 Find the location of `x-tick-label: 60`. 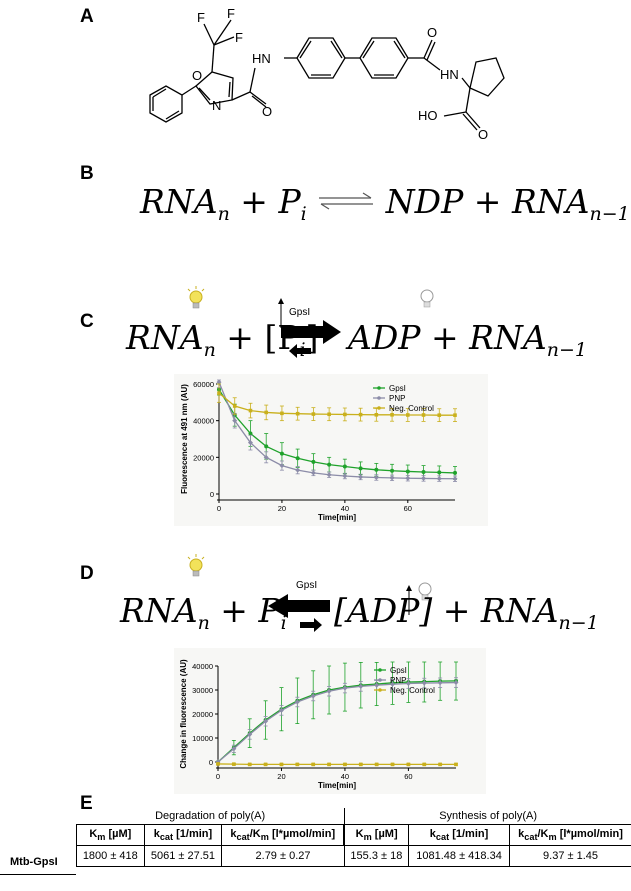

x-tick-label: 60 is located at coordinates (408, 508).